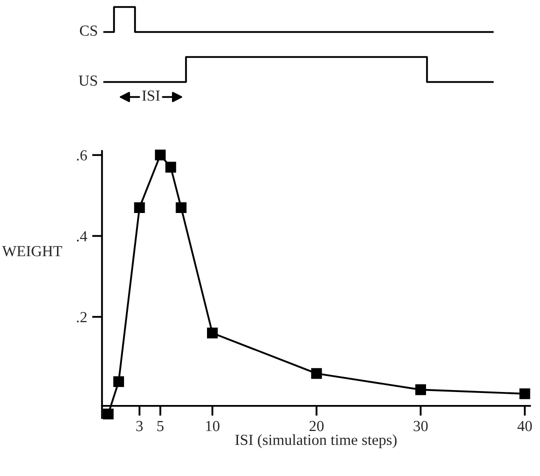  Describe the element at coordinates (160, 426) in the screenshot. I see `x-tick-label: 5` at that location.